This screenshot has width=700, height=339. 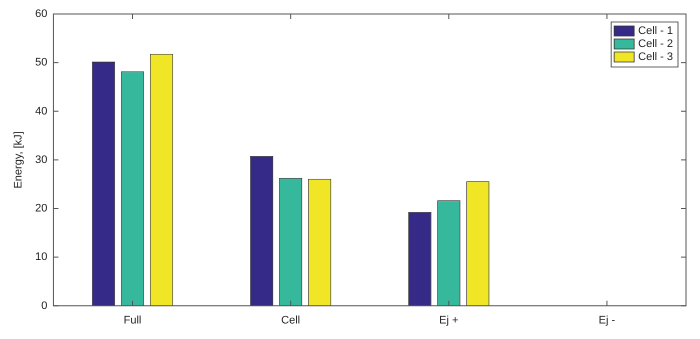 I want to click on y-axis-title: Energy, [kJ], so click(x=18, y=160).